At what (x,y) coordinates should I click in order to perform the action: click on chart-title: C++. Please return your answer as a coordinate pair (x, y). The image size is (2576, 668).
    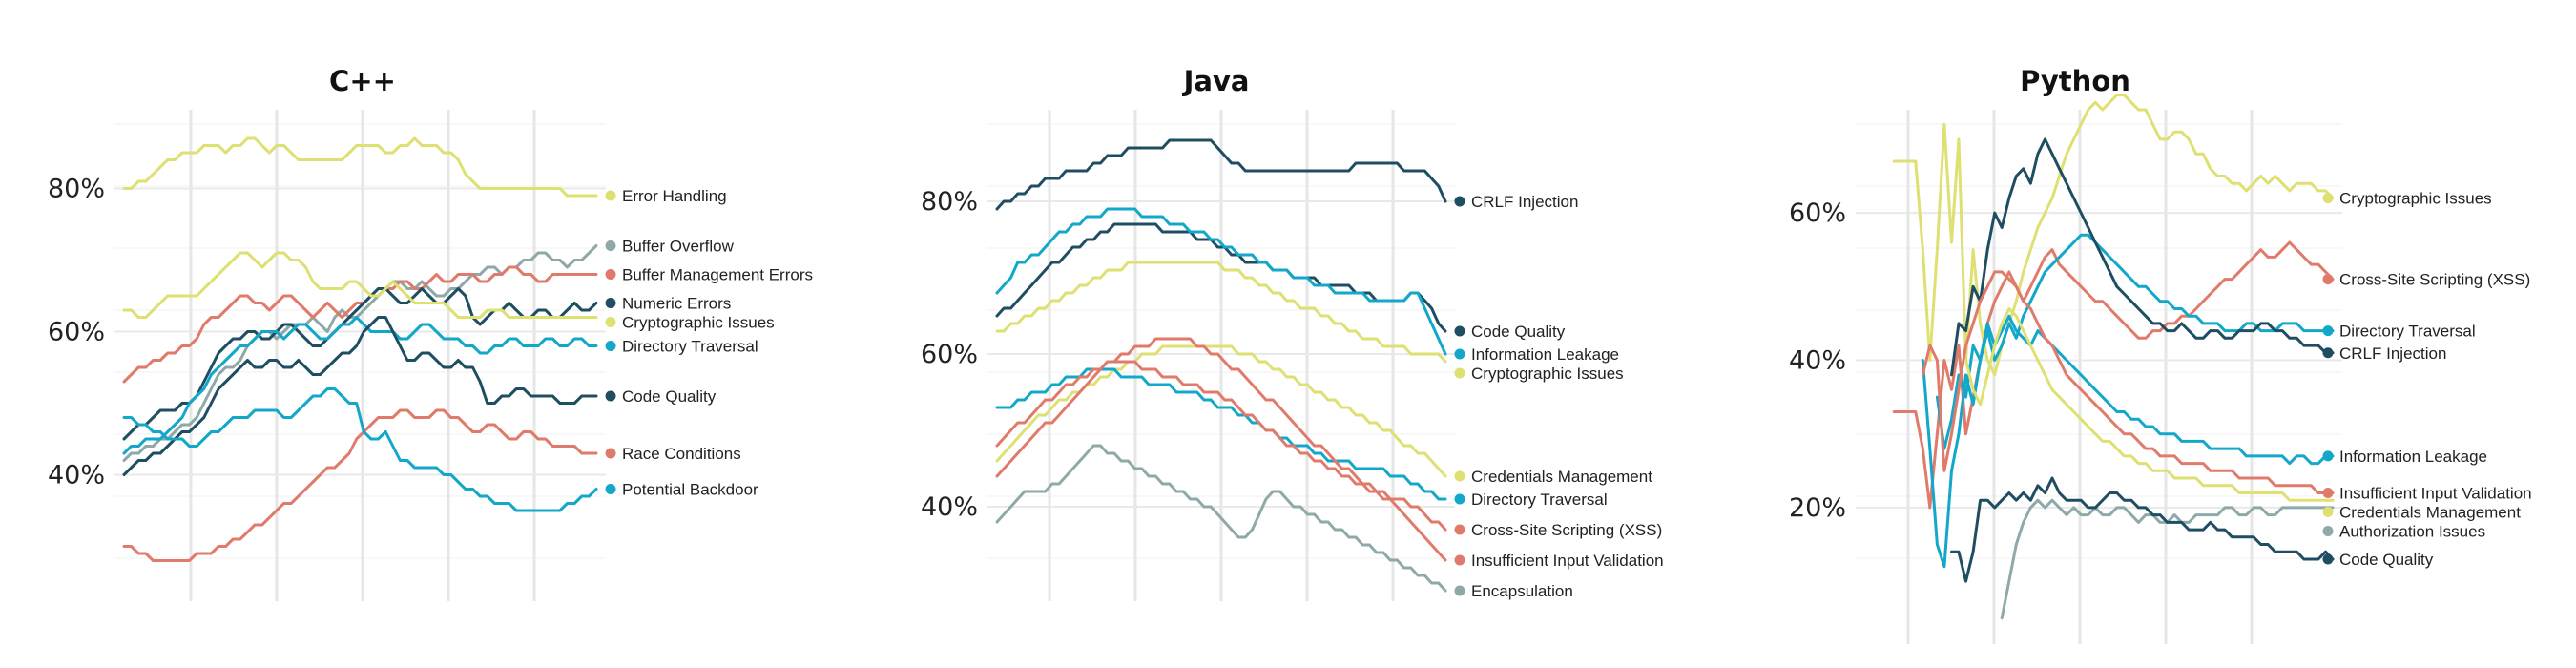
    Looking at the image, I should click on (362, 81).